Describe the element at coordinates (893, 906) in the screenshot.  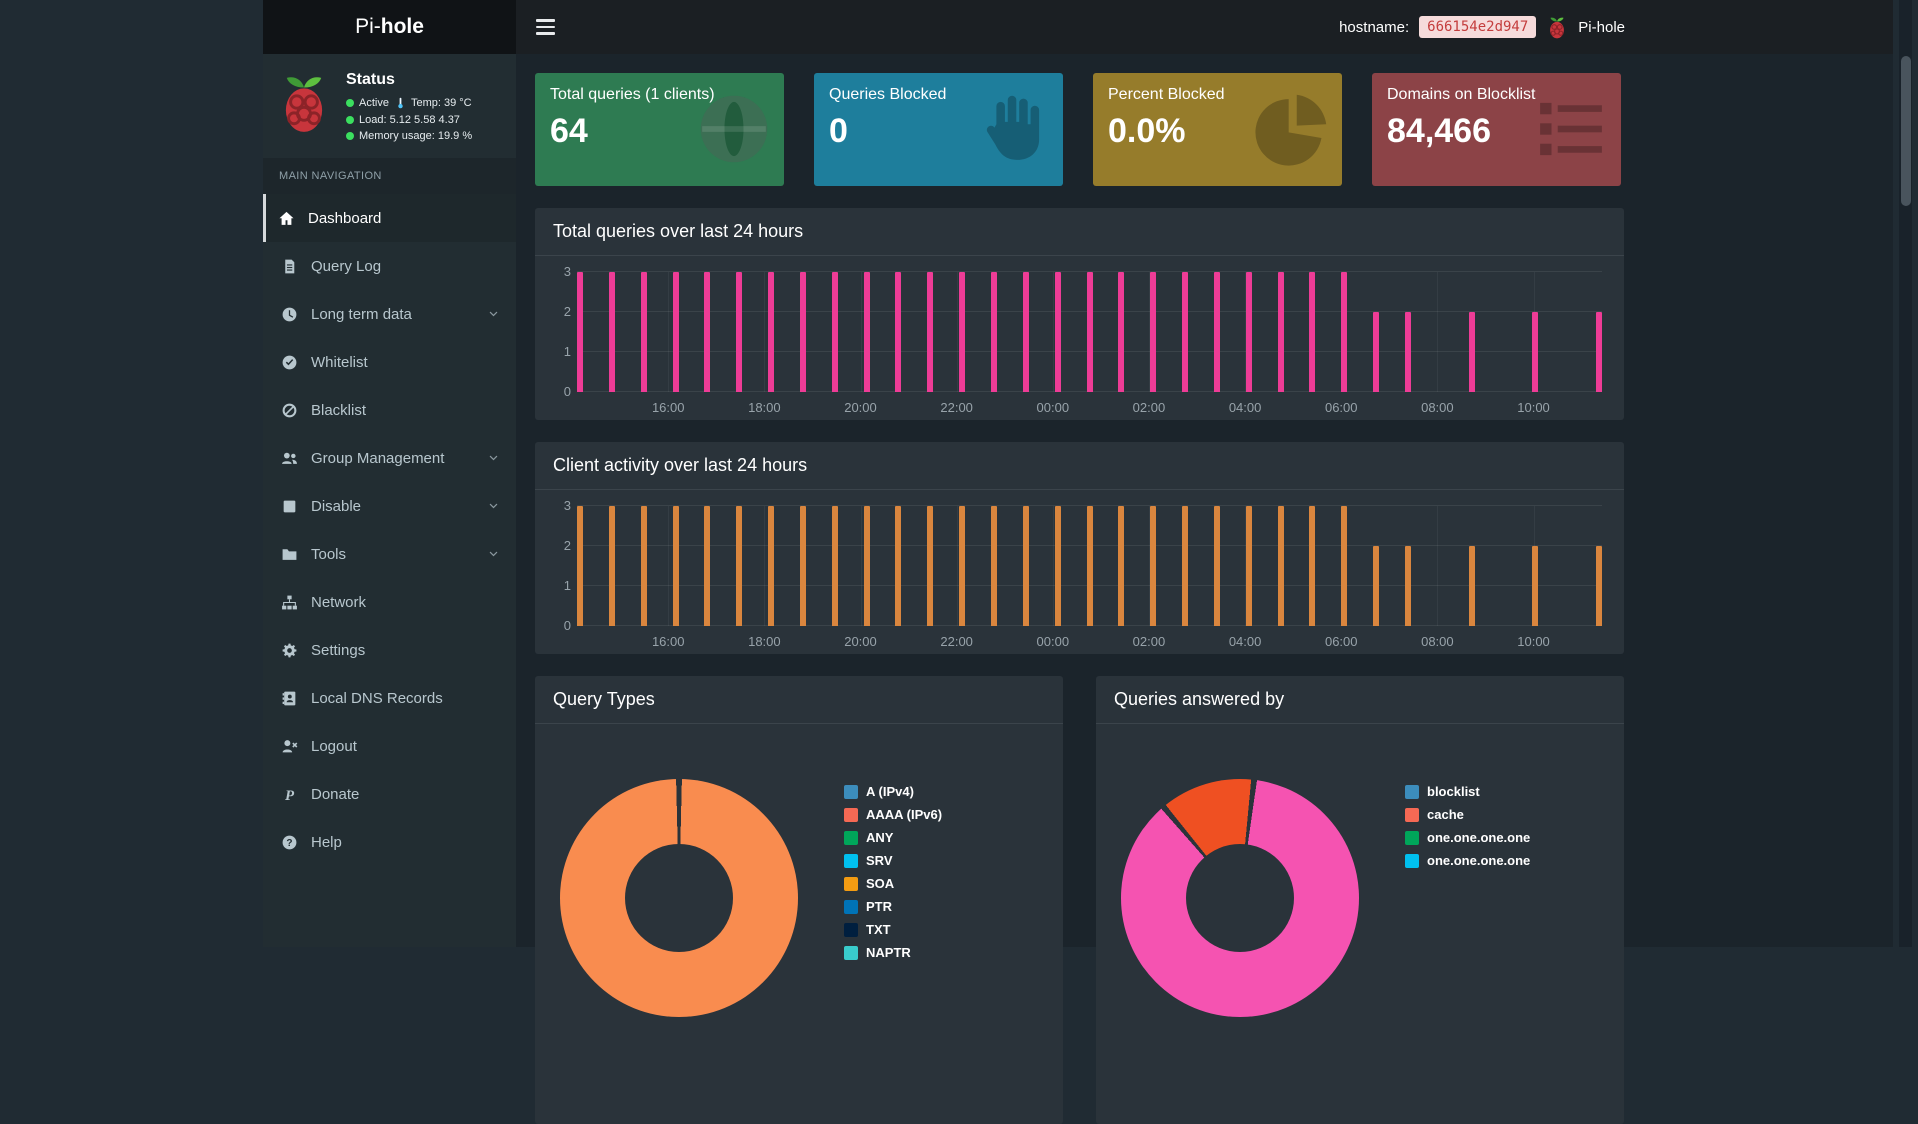
I see `legend-item-ptr: PTR` at that location.